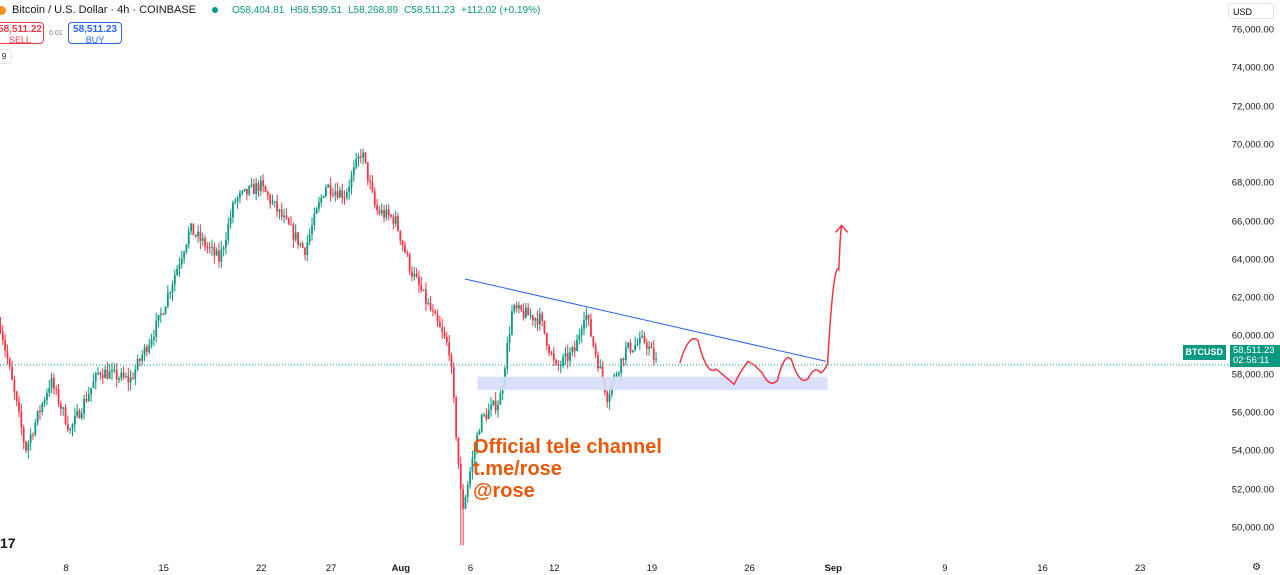 The height and width of the screenshot is (575, 1280). I want to click on annotation-line: t.me/rose, so click(517, 469).